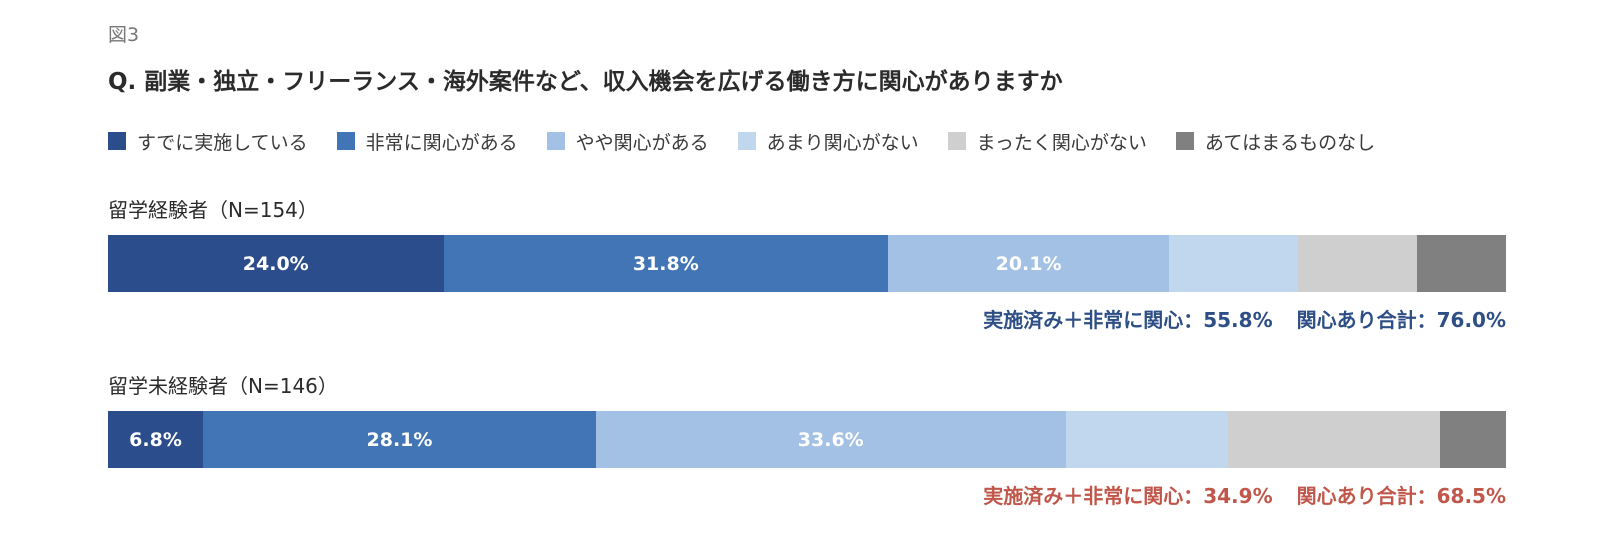 This screenshot has width=1607, height=541. I want to click on group-label: 留学未経験者（N=146）, so click(223, 386).